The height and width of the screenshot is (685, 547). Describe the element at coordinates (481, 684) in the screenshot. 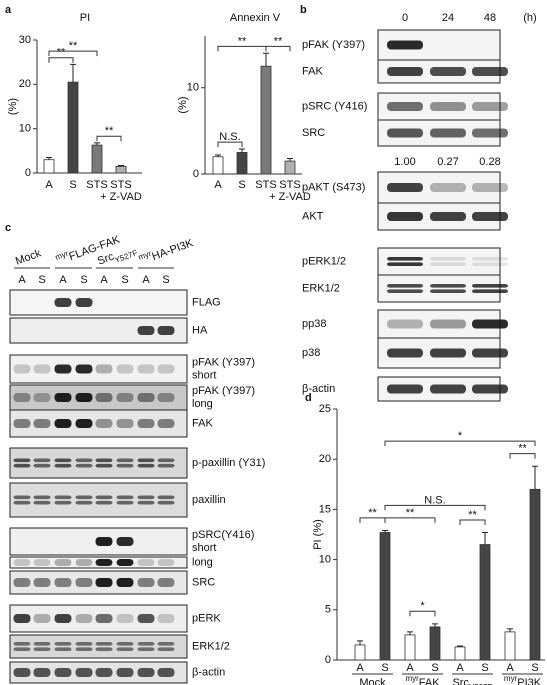

I see `label-part: Y527F` at that location.